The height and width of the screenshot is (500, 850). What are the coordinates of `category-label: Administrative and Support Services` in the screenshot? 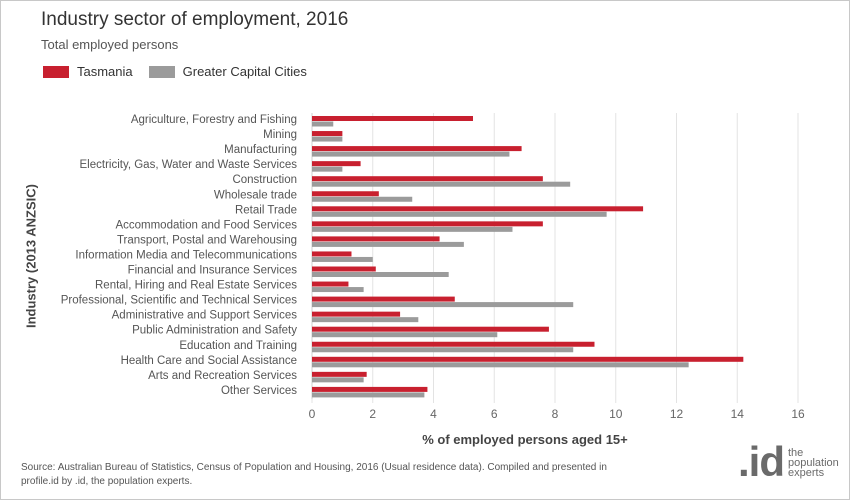 It's located at (205, 316).